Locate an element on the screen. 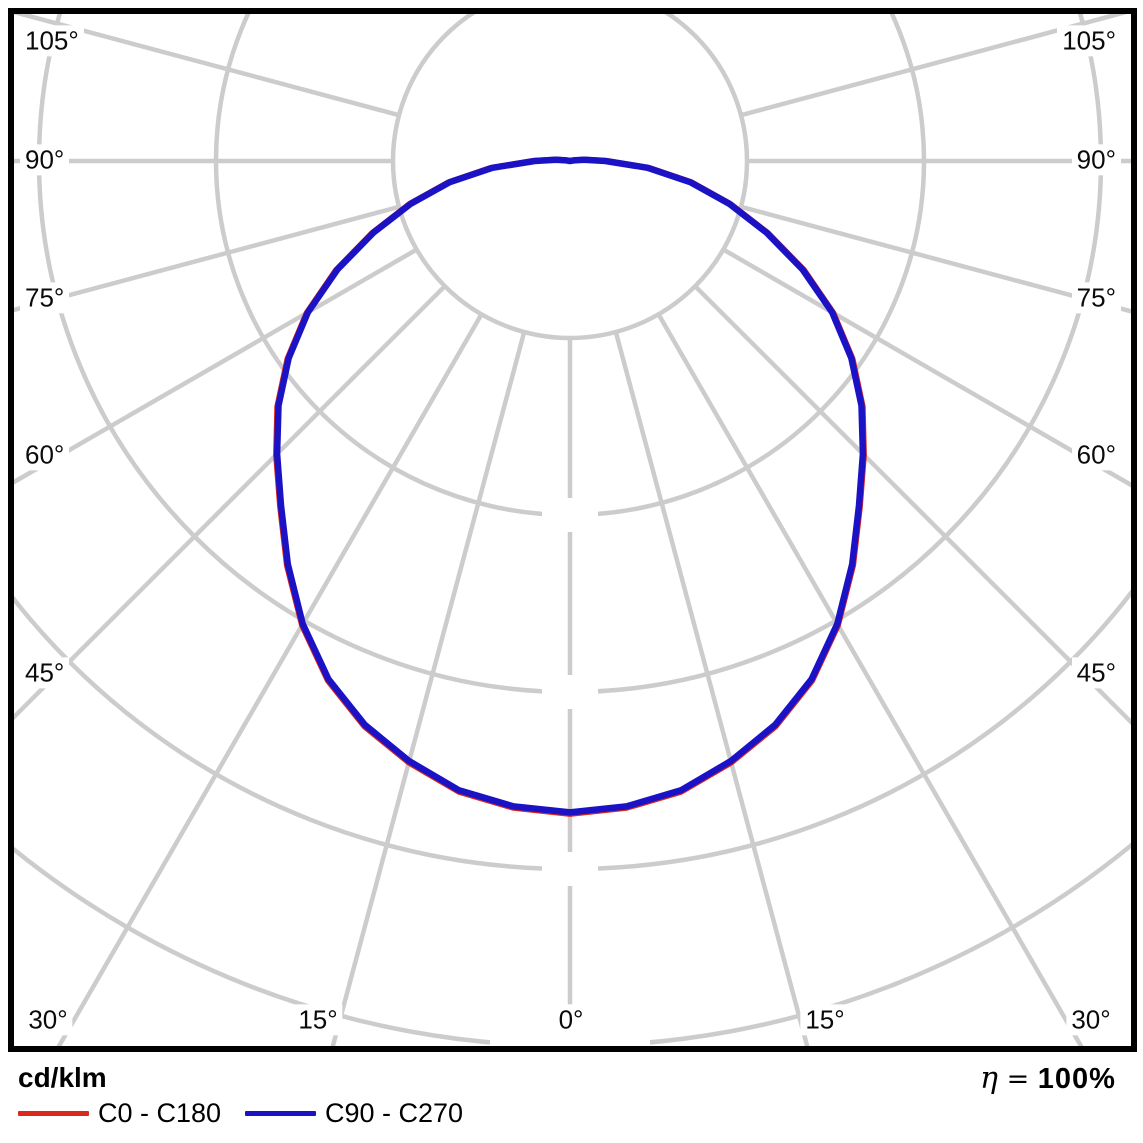 Image resolution: width=1143 pixels, height=1143 pixels. units-label: cd/klm is located at coordinates (62, 1077).